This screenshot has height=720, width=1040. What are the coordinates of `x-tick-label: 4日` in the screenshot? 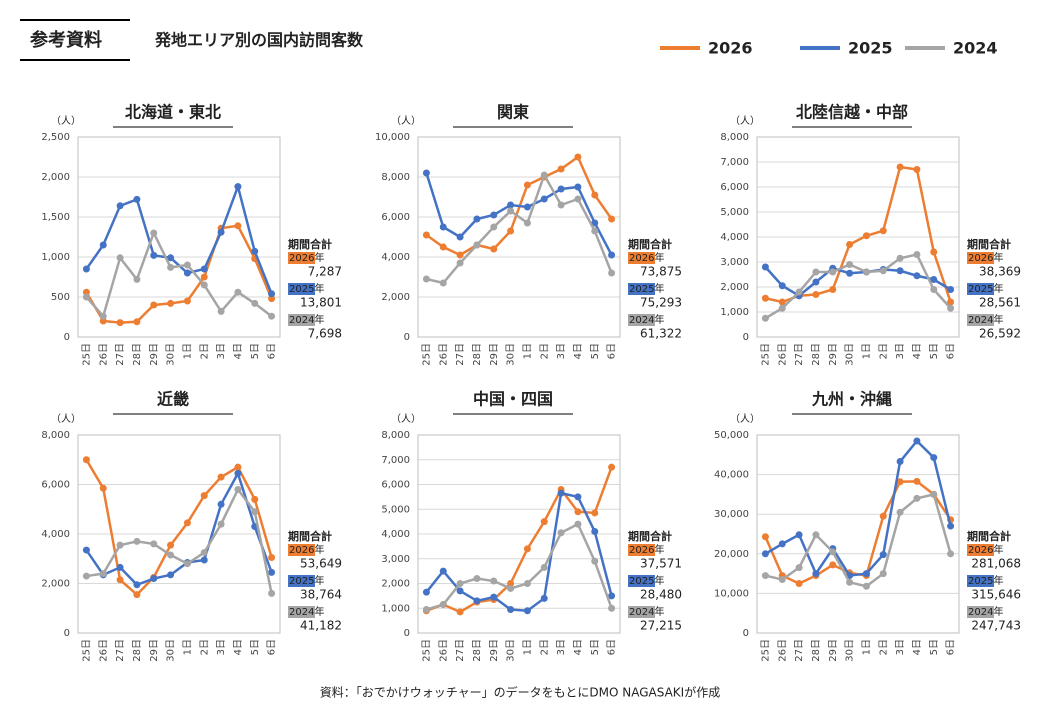 It's located at (238, 351).